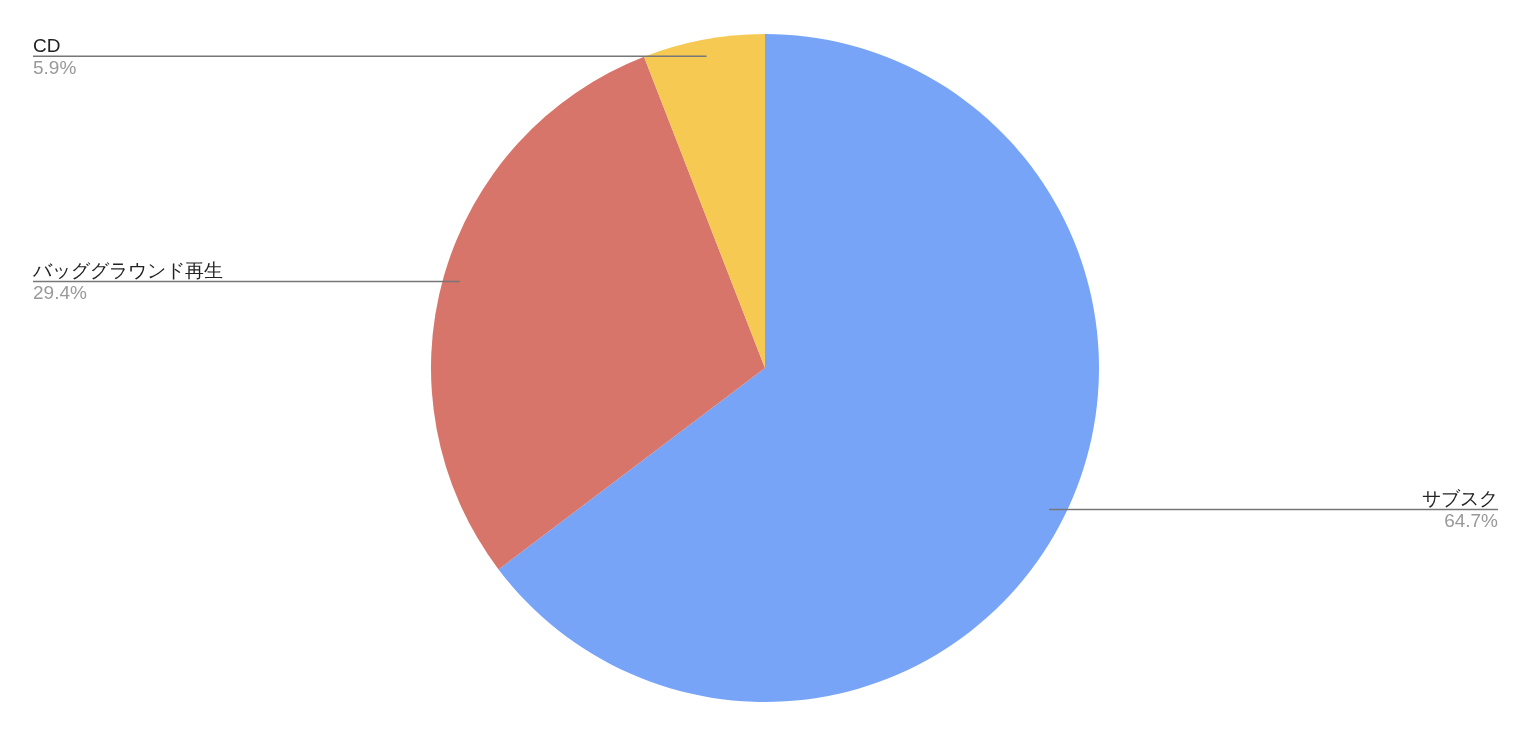  Describe the element at coordinates (60, 293) in the screenshot. I see `data-label: 29.4%` at that location.